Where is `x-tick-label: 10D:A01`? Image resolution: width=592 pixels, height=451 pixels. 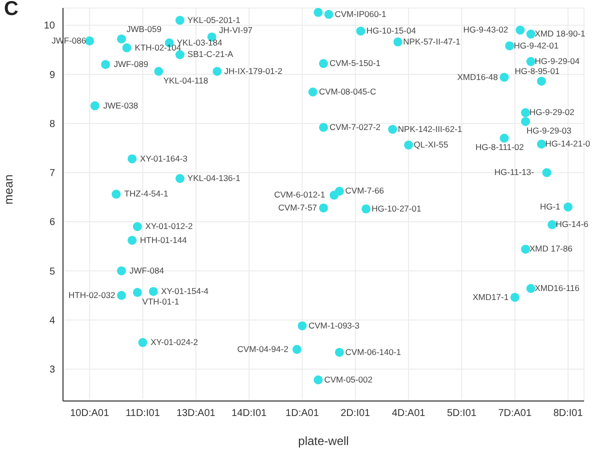
x-tick-label: 10D:A01 is located at coordinates (90, 414).